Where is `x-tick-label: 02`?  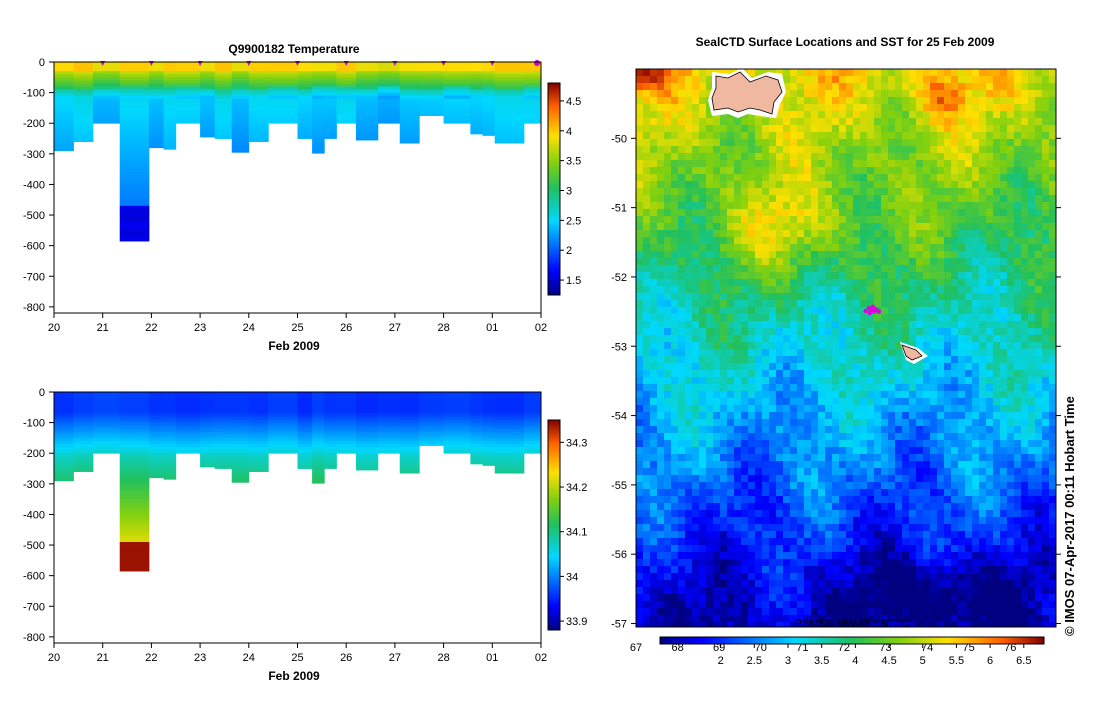
x-tick-label: 02 is located at coordinates (541, 328).